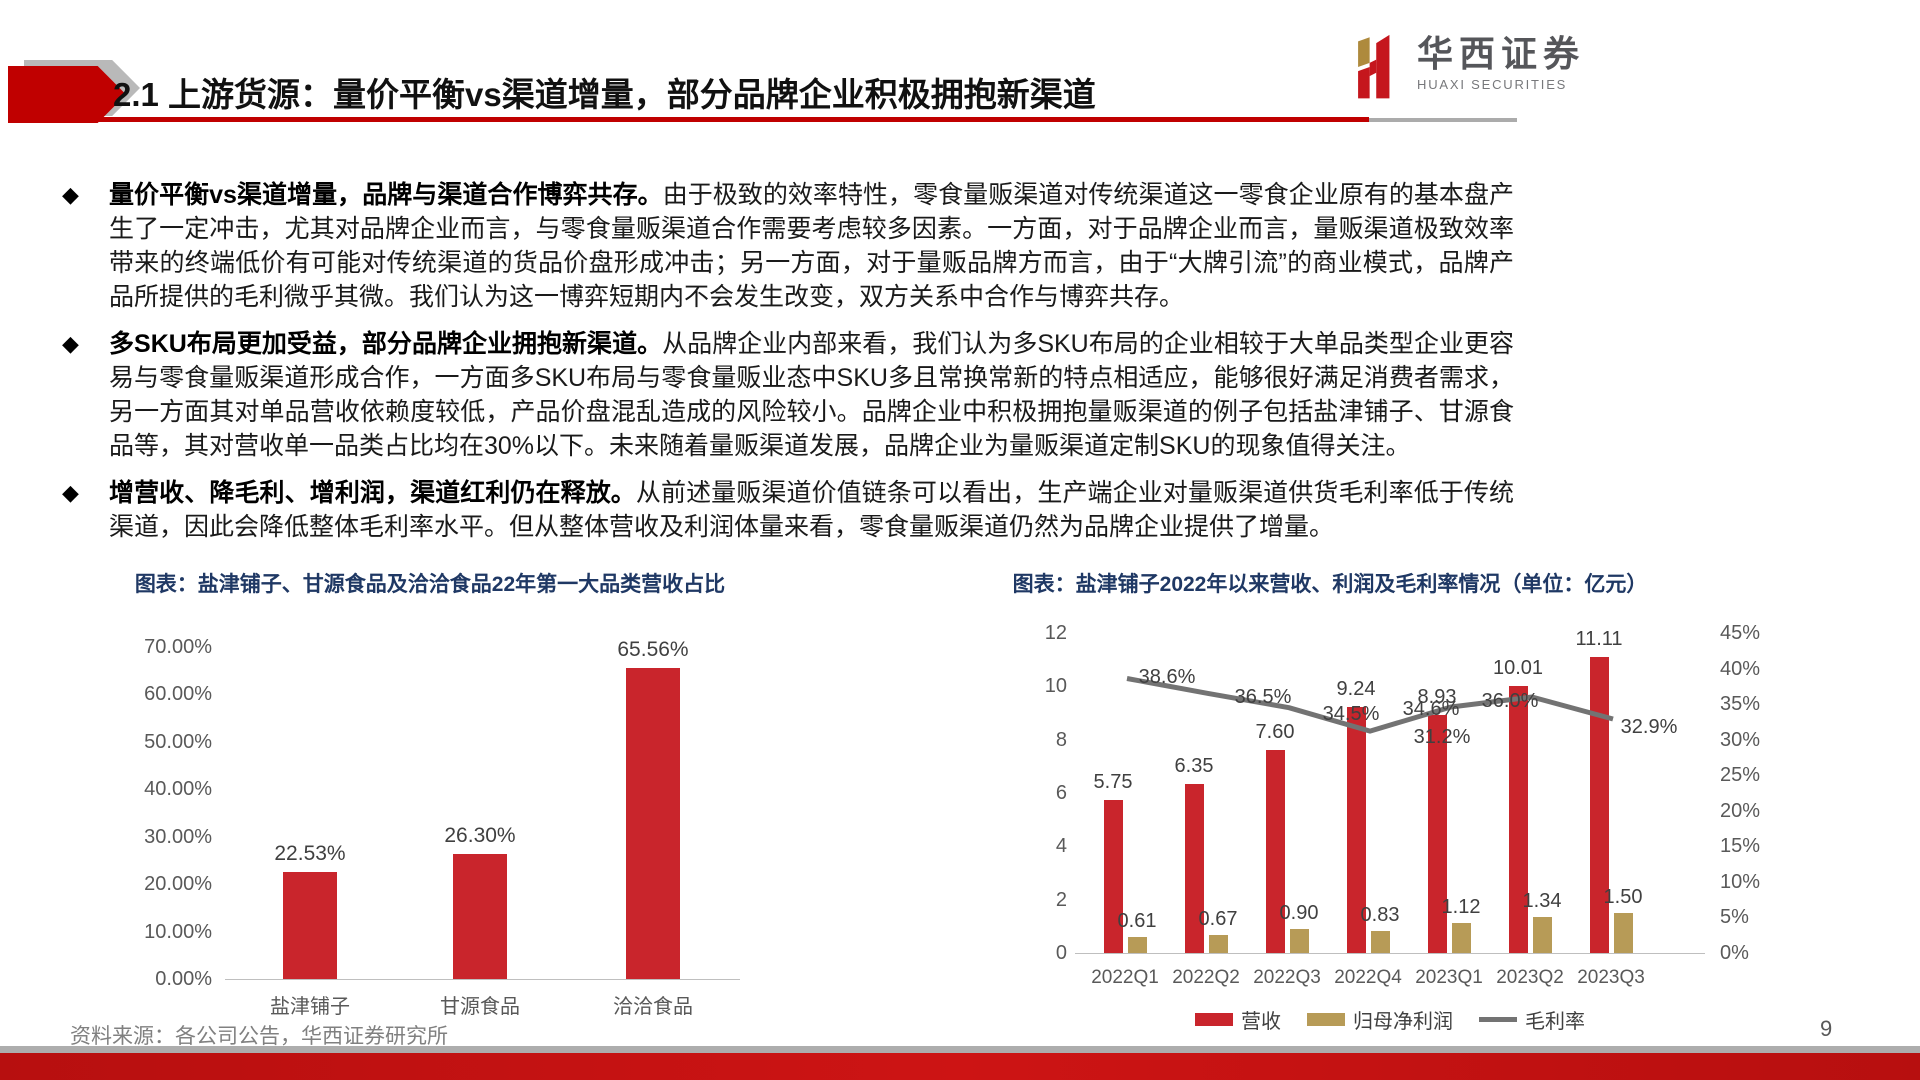 The width and height of the screenshot is (1920, 1080). I want to click on margin-value-label: 38.6%, so click(1167, 676).